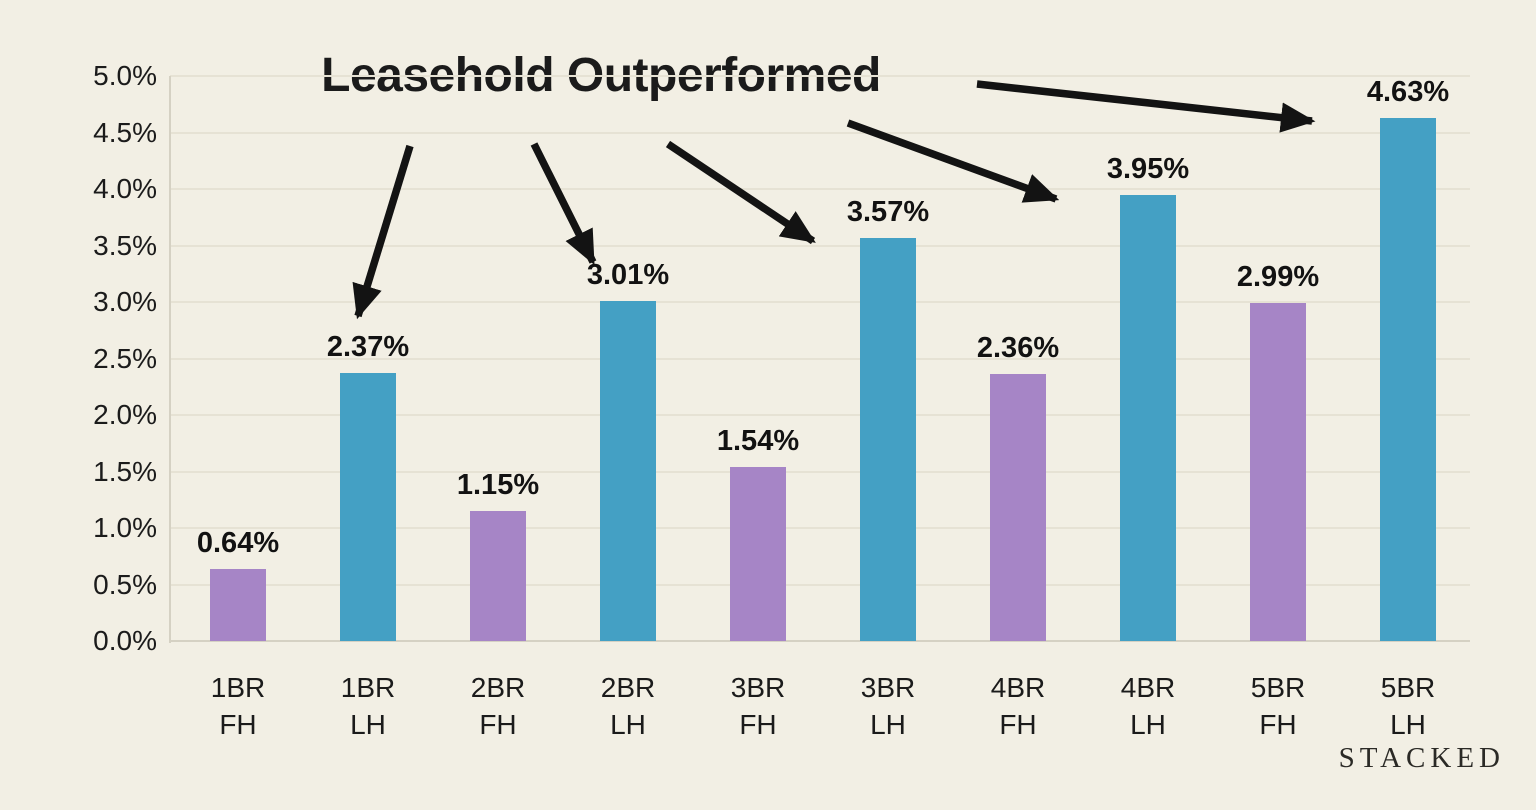 The height and width of the screenshot is (810, 1536). Describe the element at coordinates (888, 439) in the screenshot. I see `bar-3br-lh` at that location.